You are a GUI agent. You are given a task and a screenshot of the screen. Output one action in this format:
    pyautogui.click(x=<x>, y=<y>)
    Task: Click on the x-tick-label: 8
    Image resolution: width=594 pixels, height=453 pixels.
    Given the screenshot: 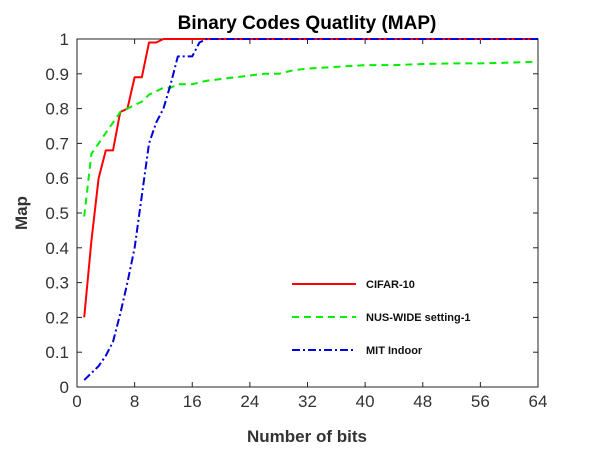 What is the action you would take?
    pyautogui.click(x=134, y=401)
    